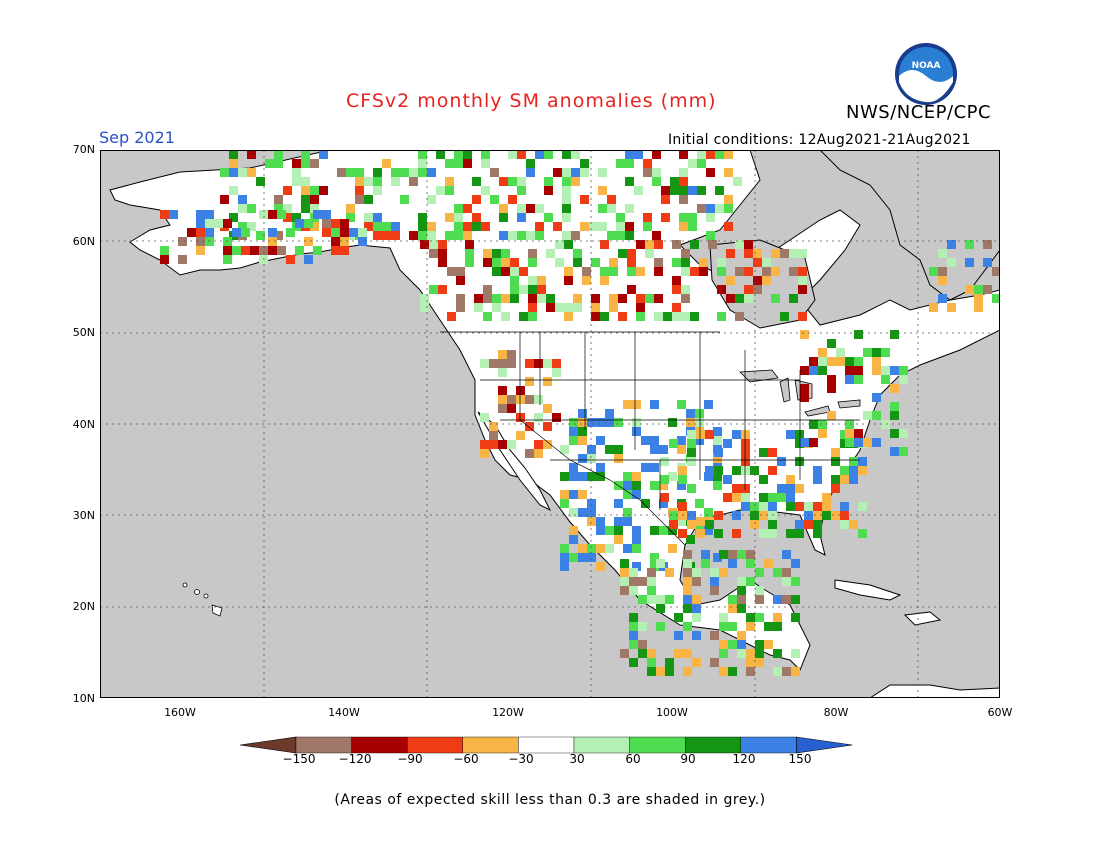 The height and width of the screenshot is (850, 1100). I want to click on lat-label: 10N, so click(83, 698).